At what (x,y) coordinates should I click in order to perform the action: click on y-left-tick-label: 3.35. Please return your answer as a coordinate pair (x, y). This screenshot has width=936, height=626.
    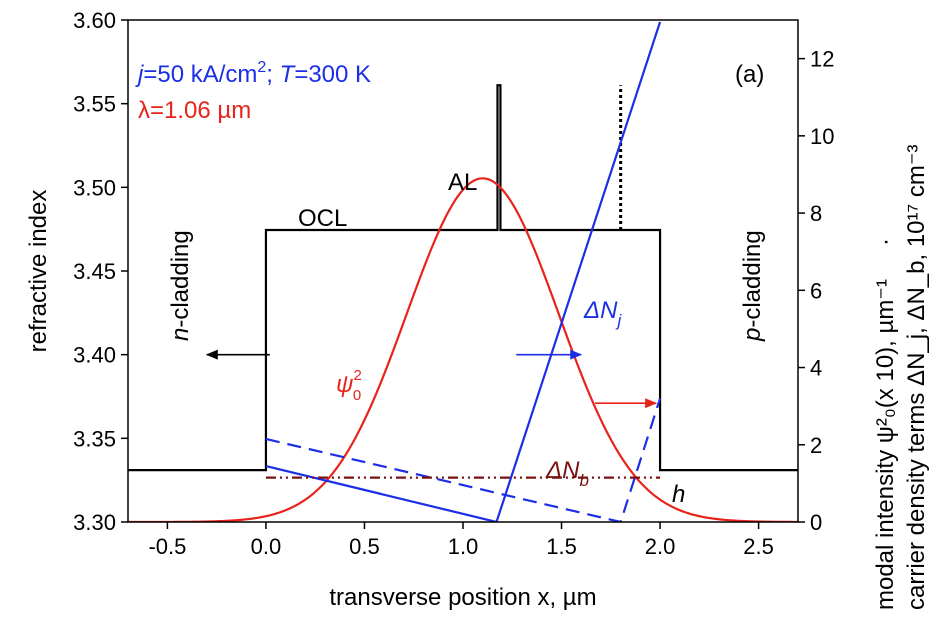
    Looking at the image, I should click on (94, 438).